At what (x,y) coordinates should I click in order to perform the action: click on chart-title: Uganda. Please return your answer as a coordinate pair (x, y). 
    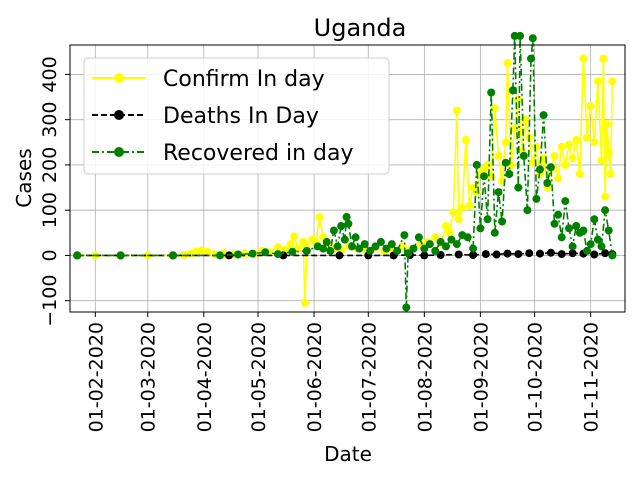
    Looking at the image, I should click on (360, 28).